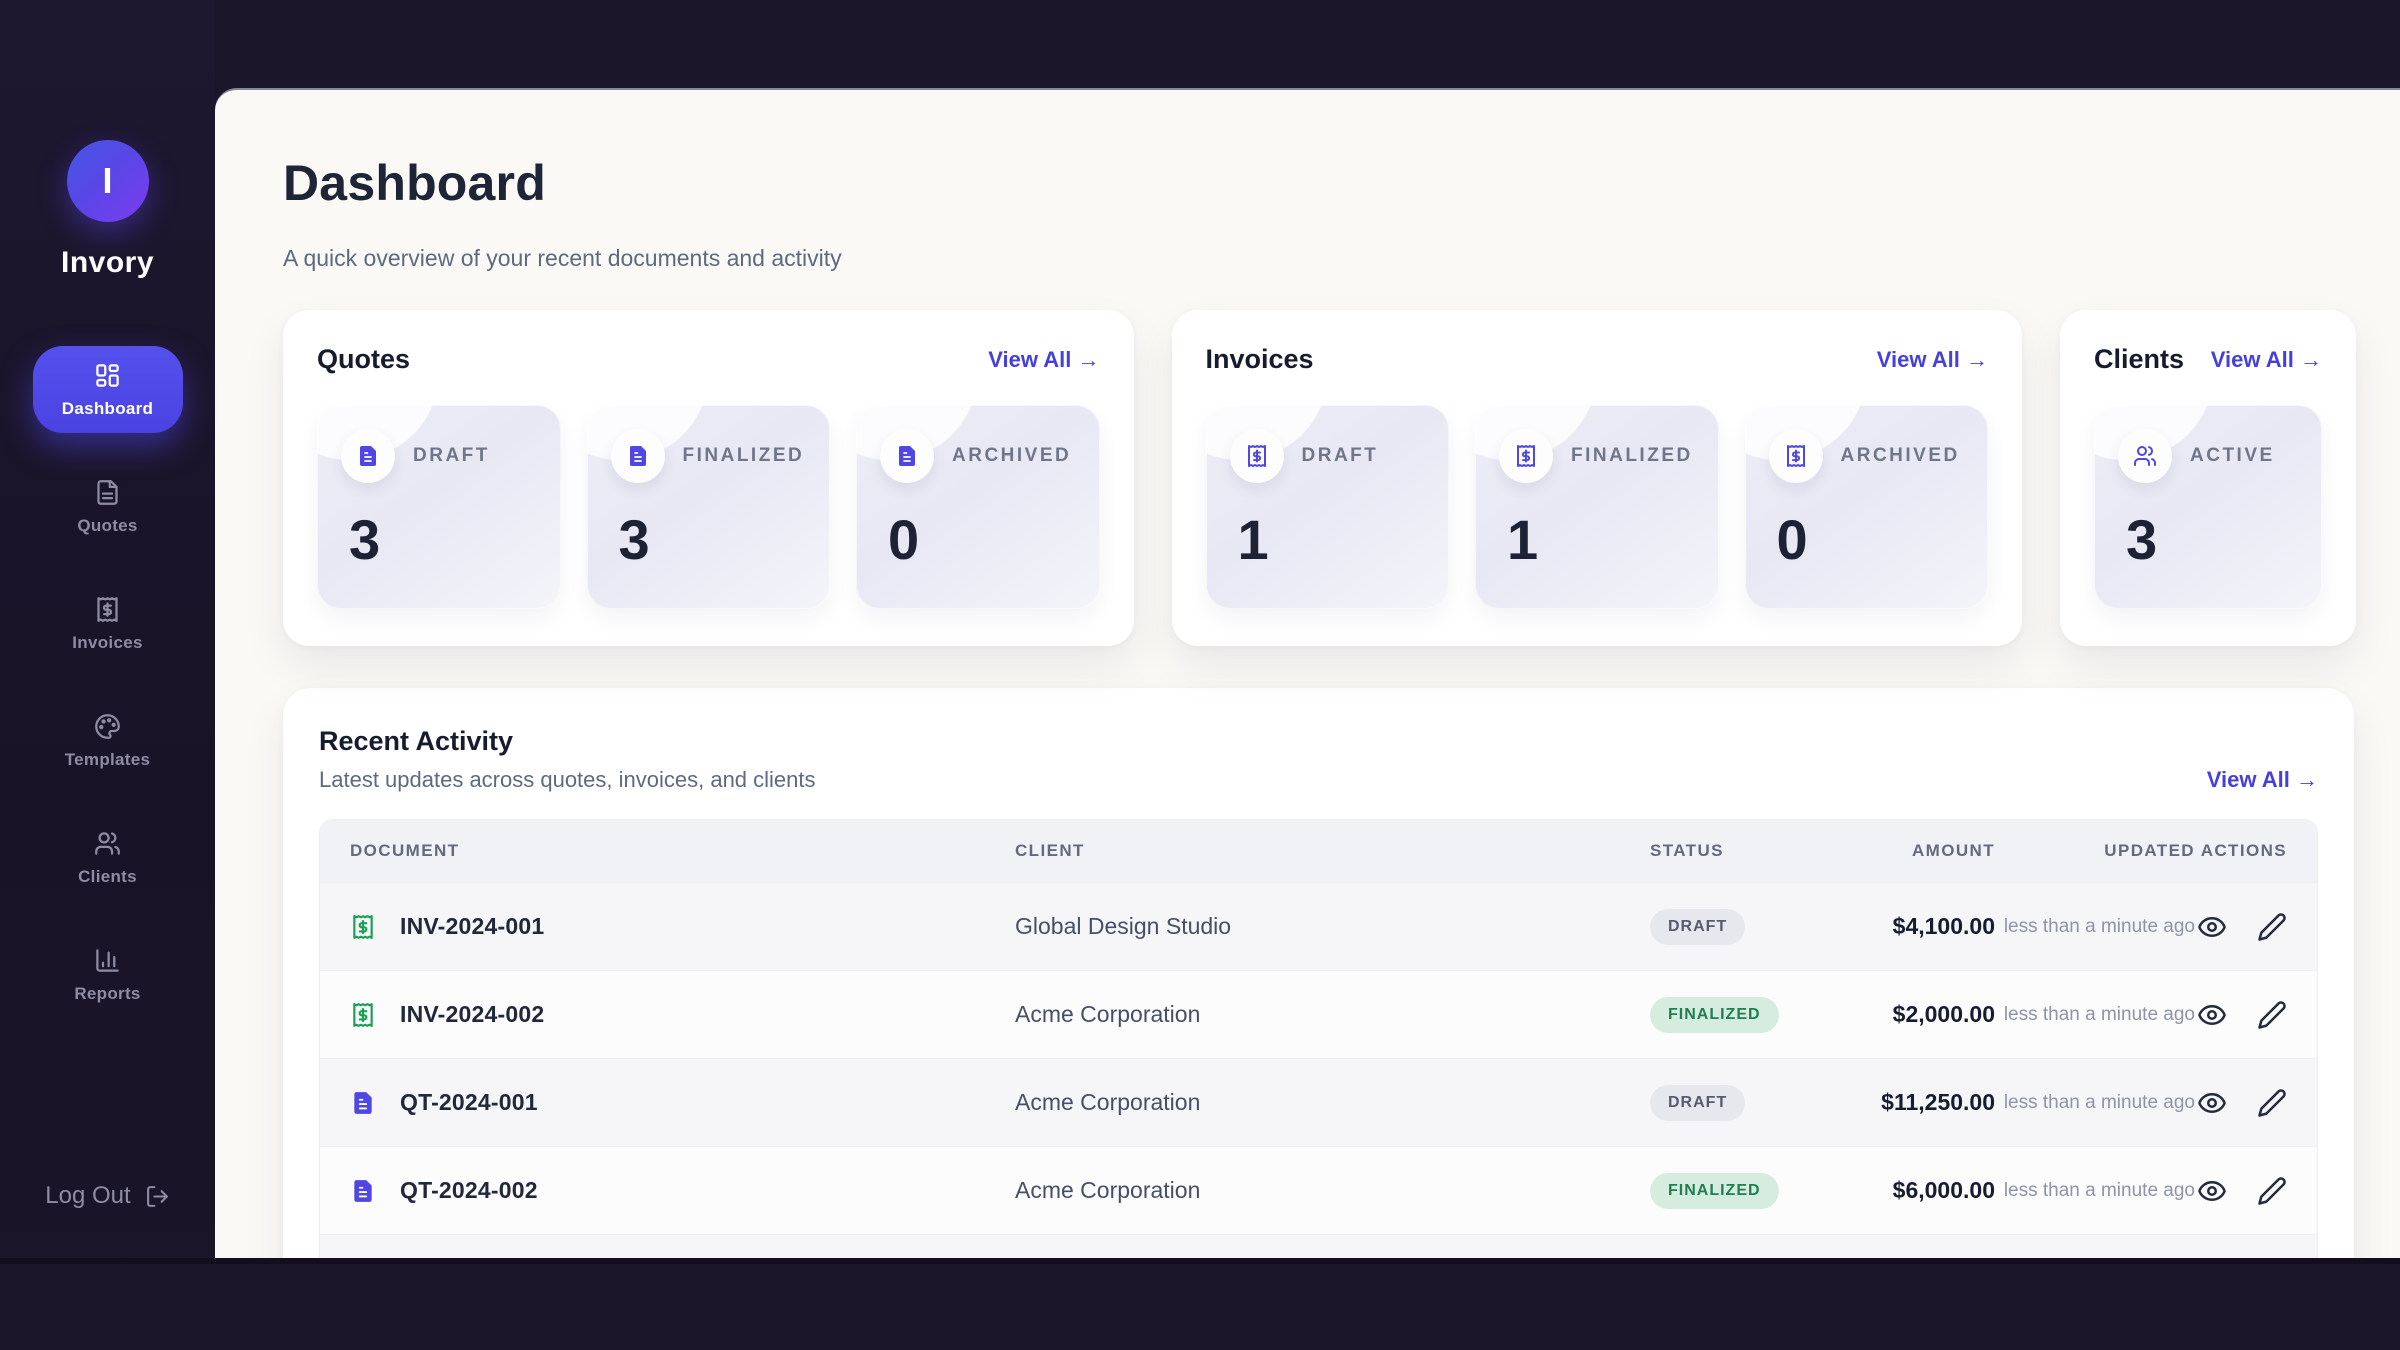  I want to click on clients-card-title: Clients, so click(2139, 359).